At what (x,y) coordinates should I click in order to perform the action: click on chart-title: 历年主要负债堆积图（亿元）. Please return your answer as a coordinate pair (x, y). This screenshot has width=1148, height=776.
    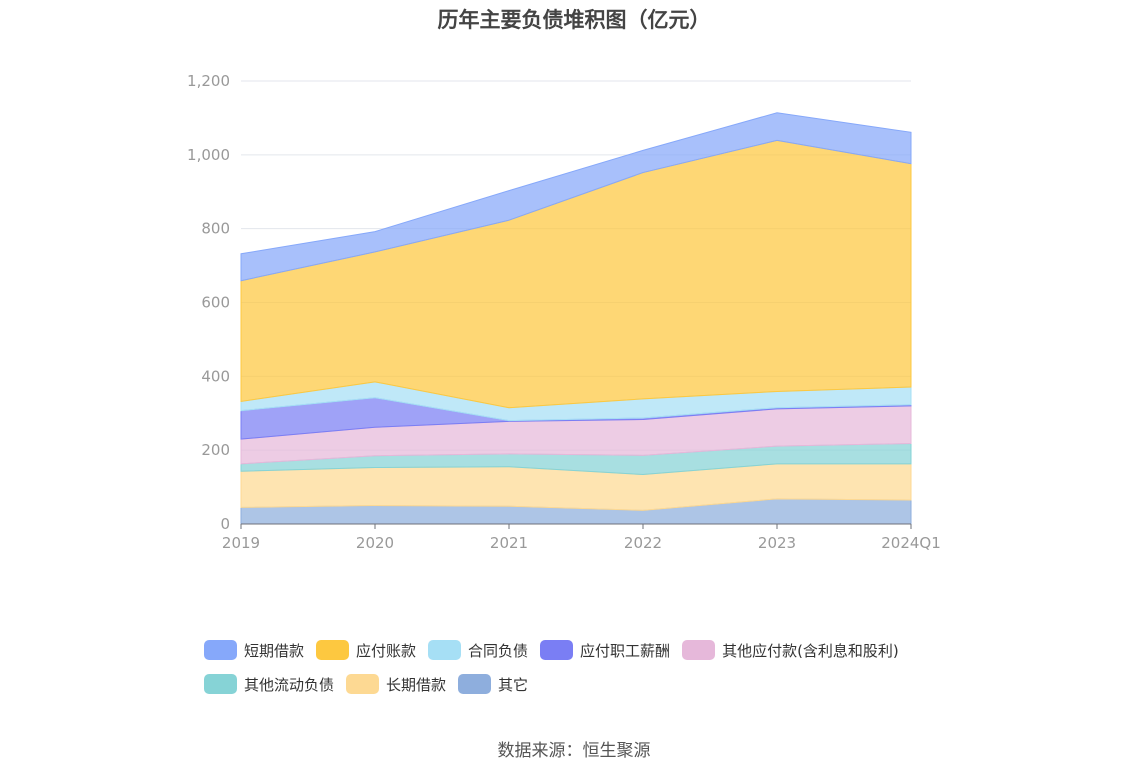
    Looking at the image, I should click on (574, 20).